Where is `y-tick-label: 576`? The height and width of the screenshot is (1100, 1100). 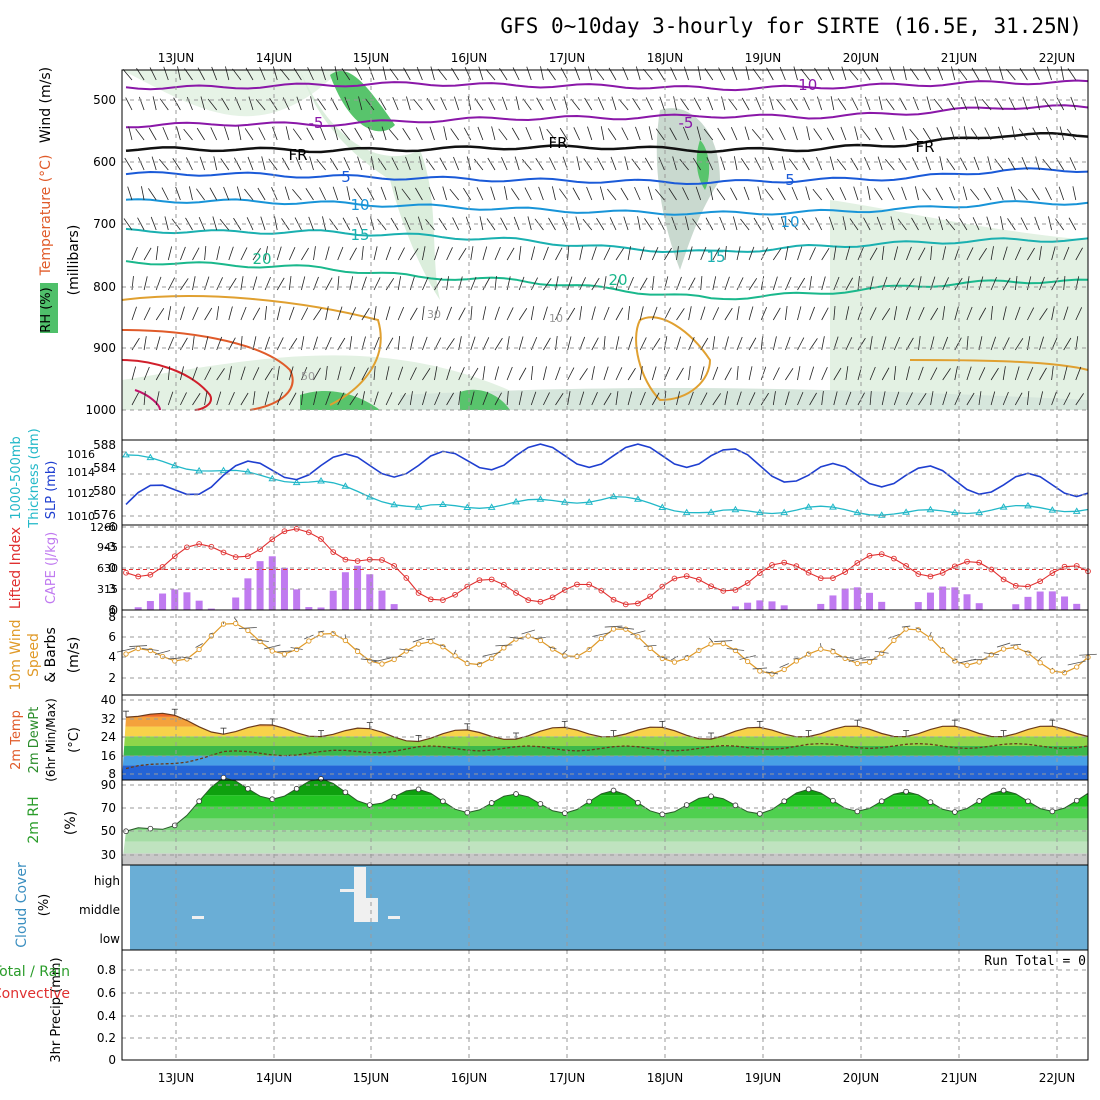
y-tick-label: 576 is located at coordinates (104, 515).